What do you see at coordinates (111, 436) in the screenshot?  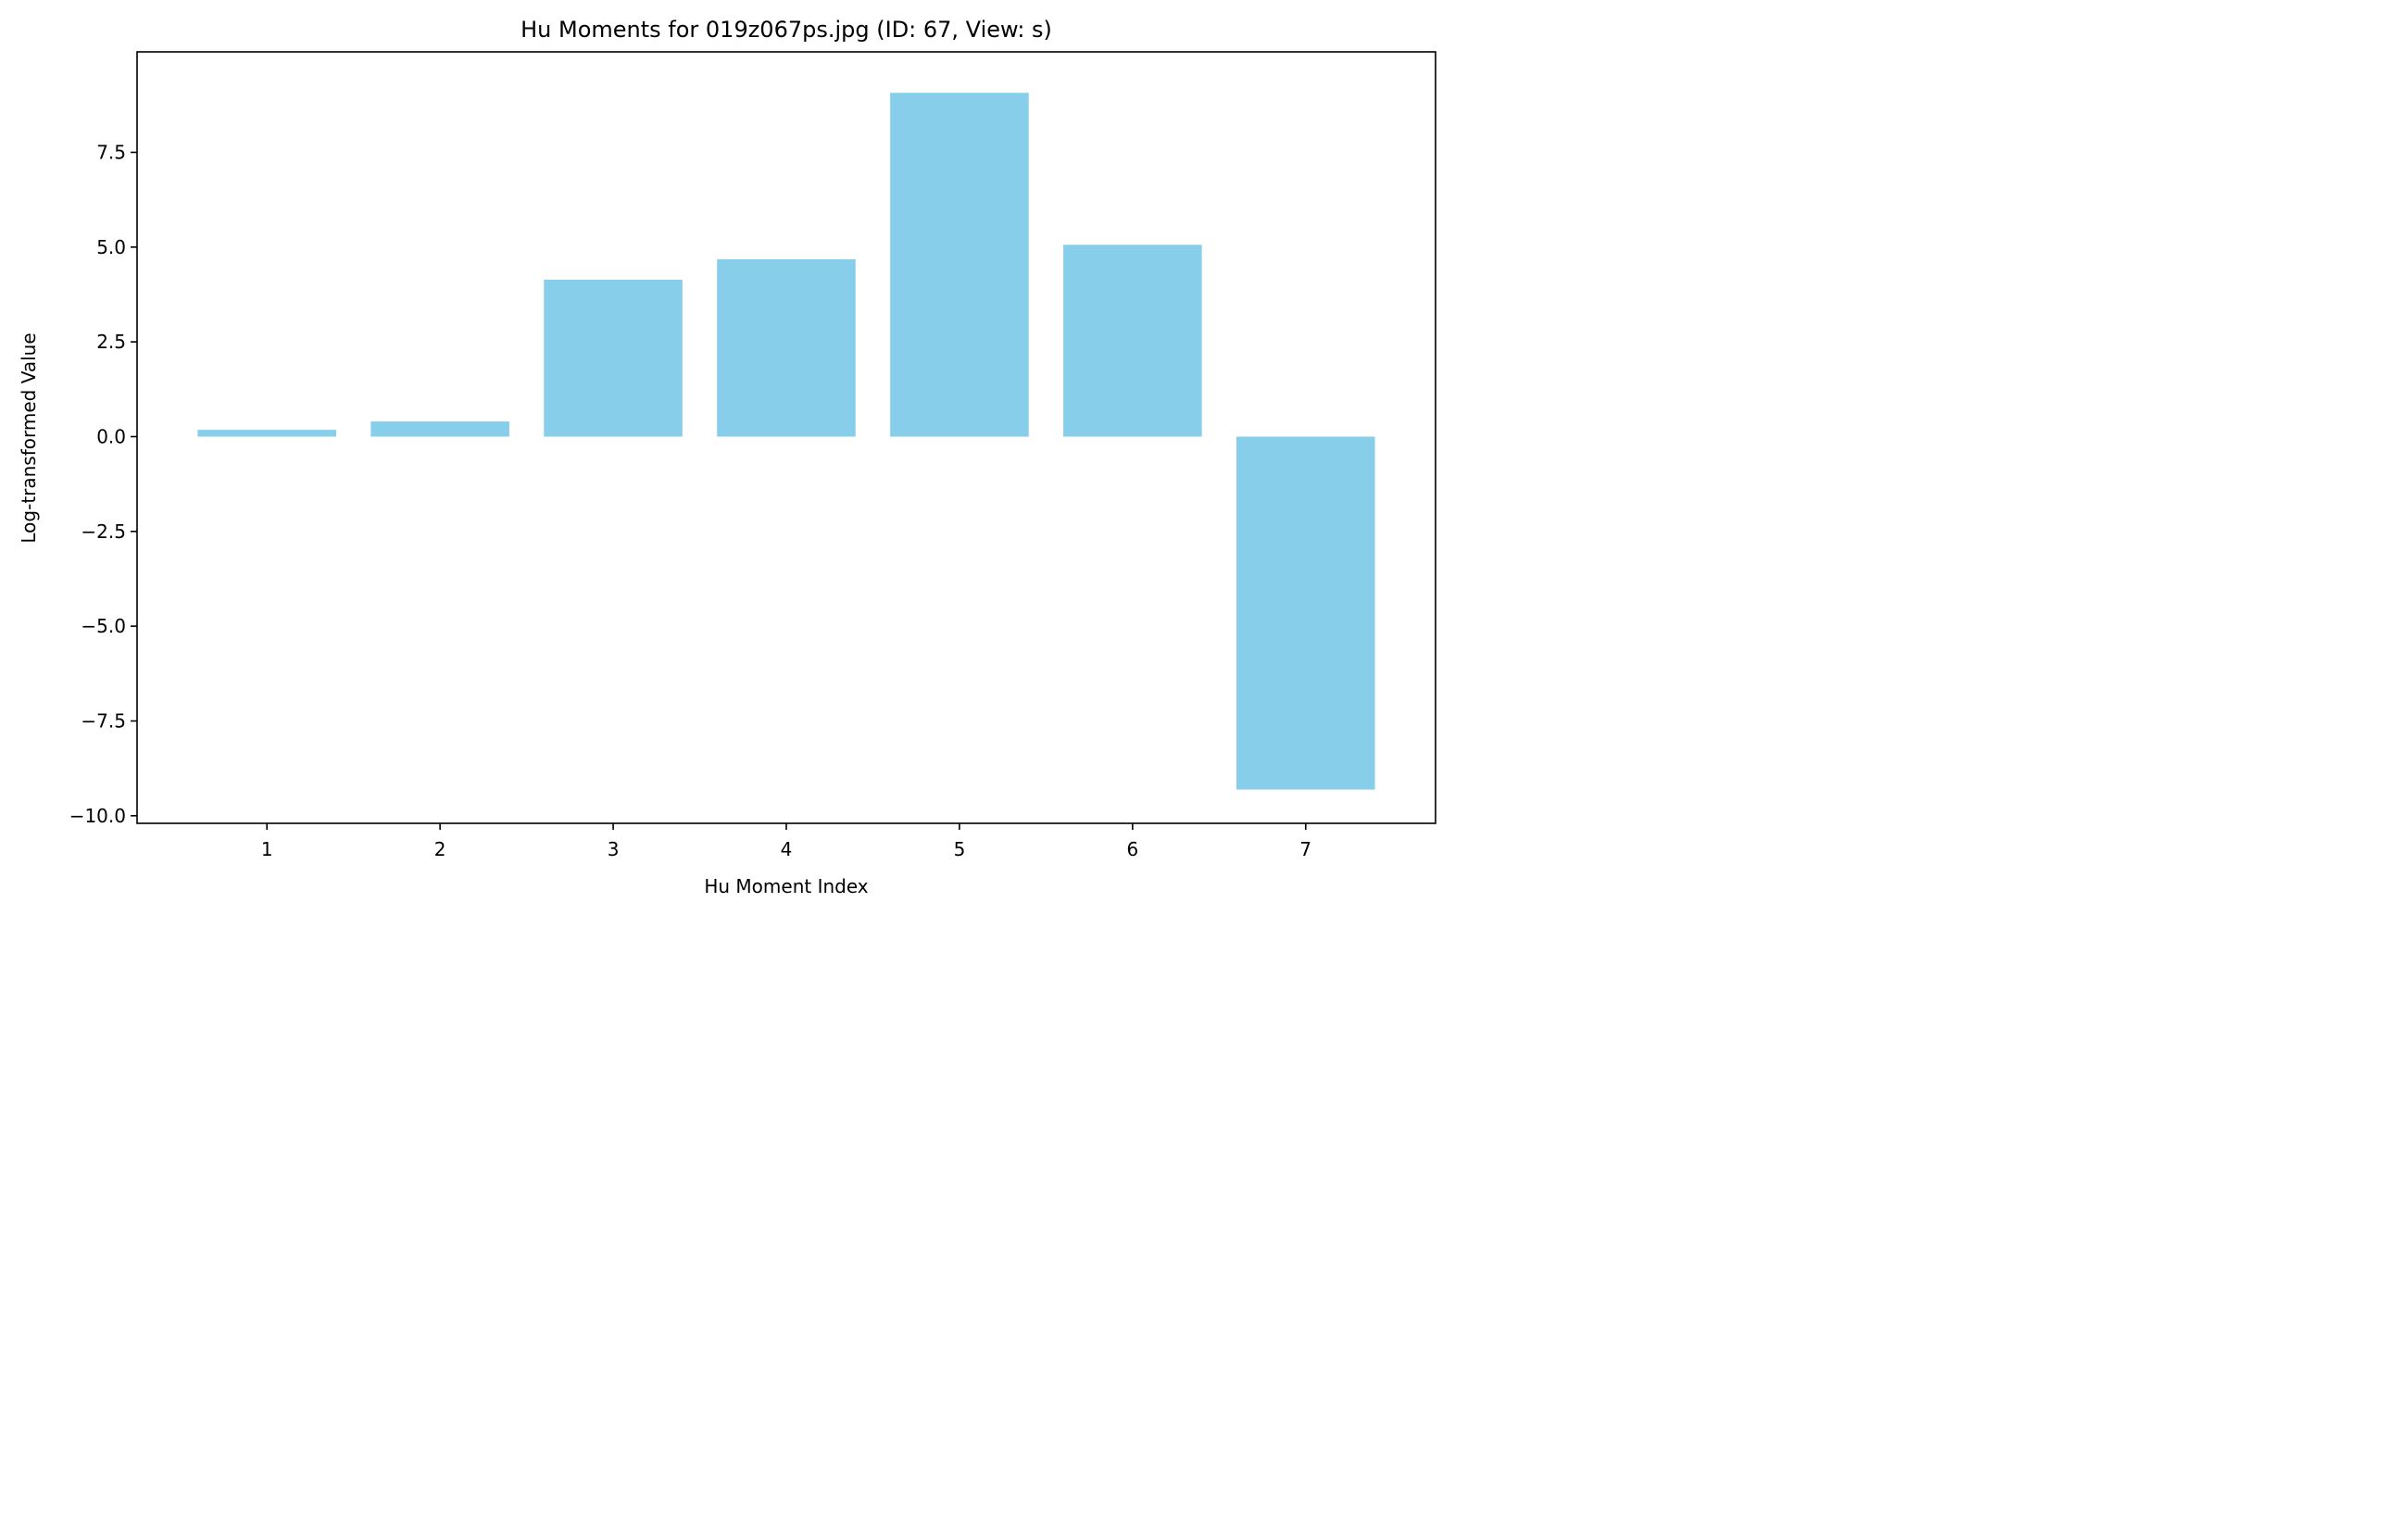 I see `y-tick-label: 0.0` at bounding box center [111, 436].